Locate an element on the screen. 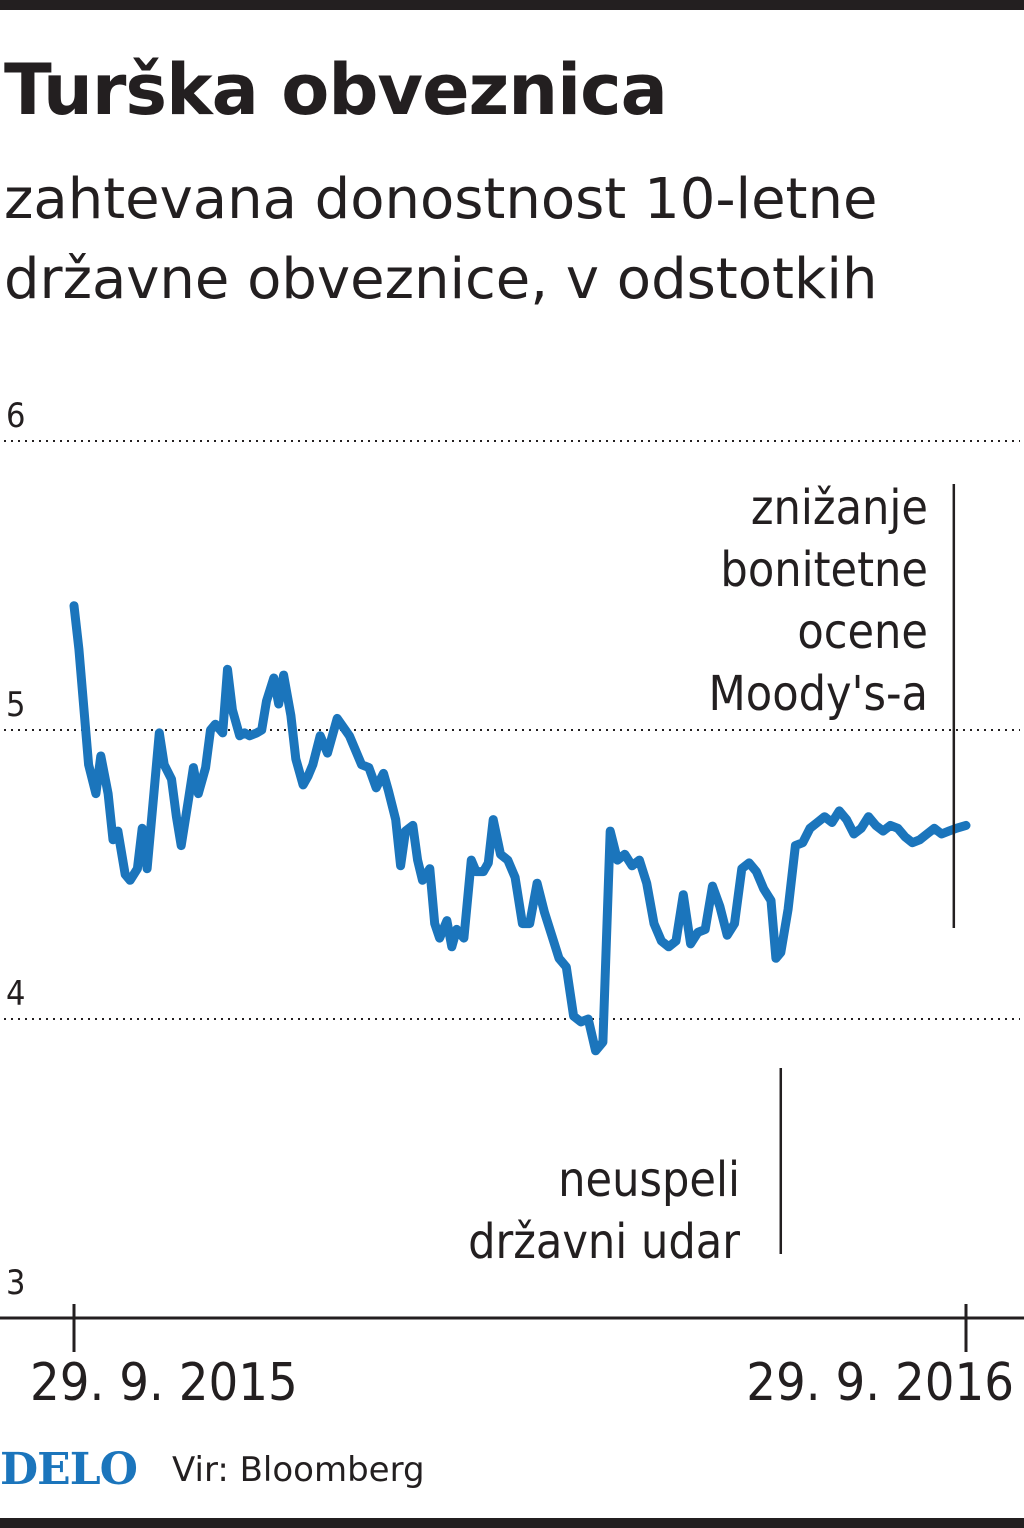 The height and width of the screenshot is (1528, 1024). y-tick-label-3: 3 is located at coordinates (15, 1283).